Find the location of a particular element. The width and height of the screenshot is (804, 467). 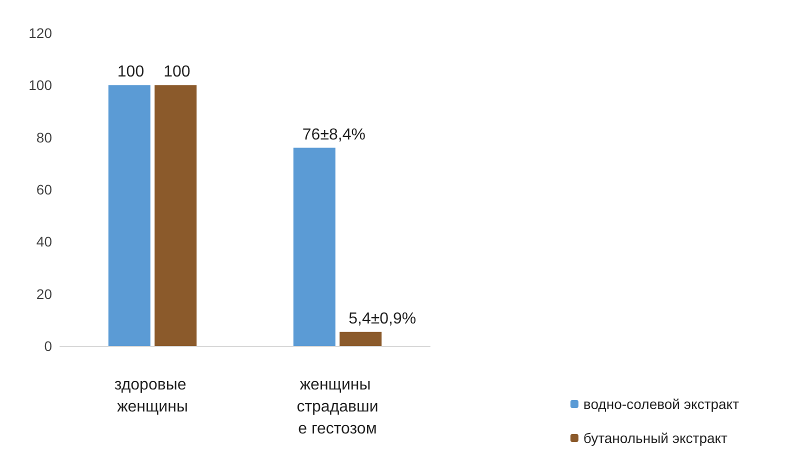

legend-label: водно-солевой экстракт is located at coordinates (661, 404).